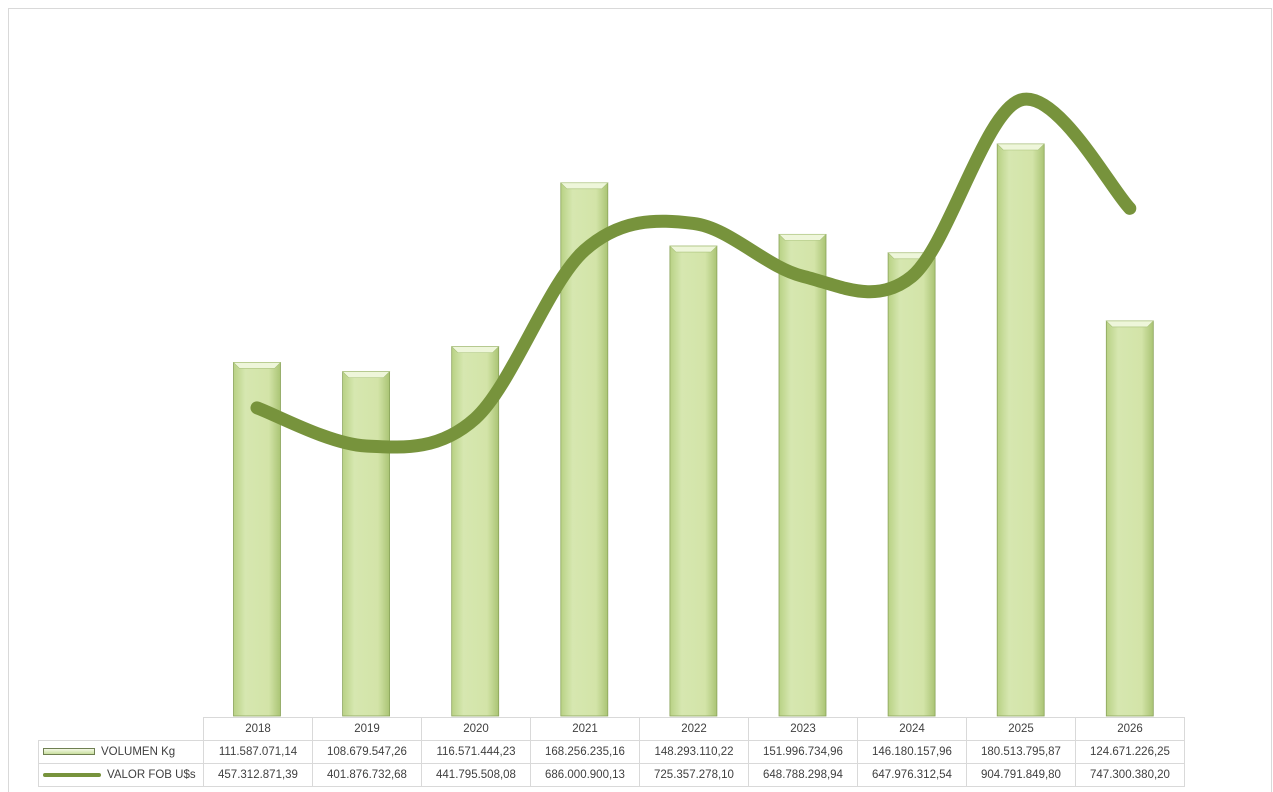 This screenshot has height=792, width=1273. I want to click on volumen-value: 168.256.235,16, so click(585, 752).